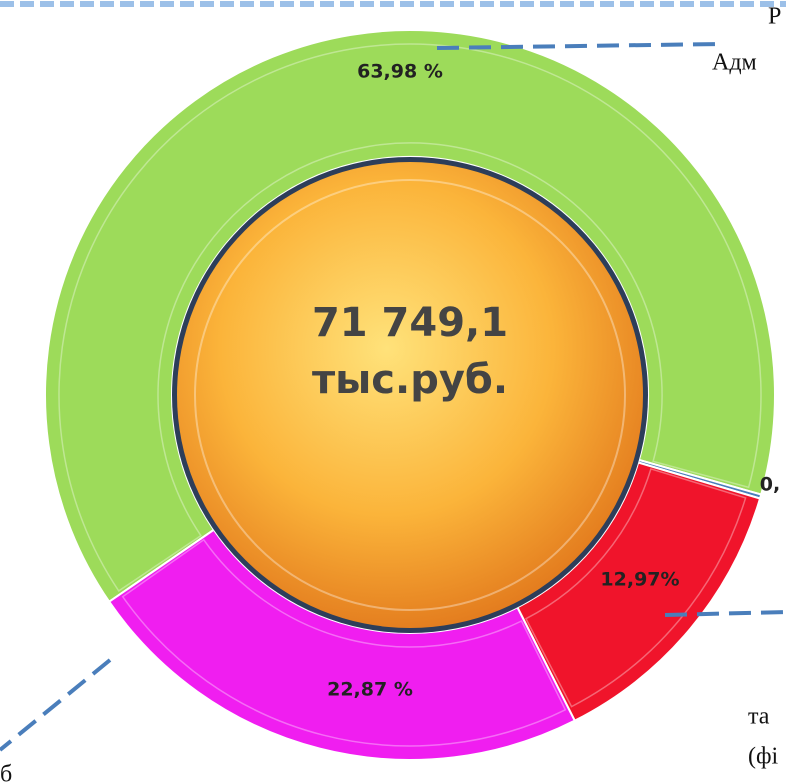 This screenshot has width=786, height=784. Describe the element at coordinates (639, 580) in the screenshot. I see `value-label: 12,97%` at that location.